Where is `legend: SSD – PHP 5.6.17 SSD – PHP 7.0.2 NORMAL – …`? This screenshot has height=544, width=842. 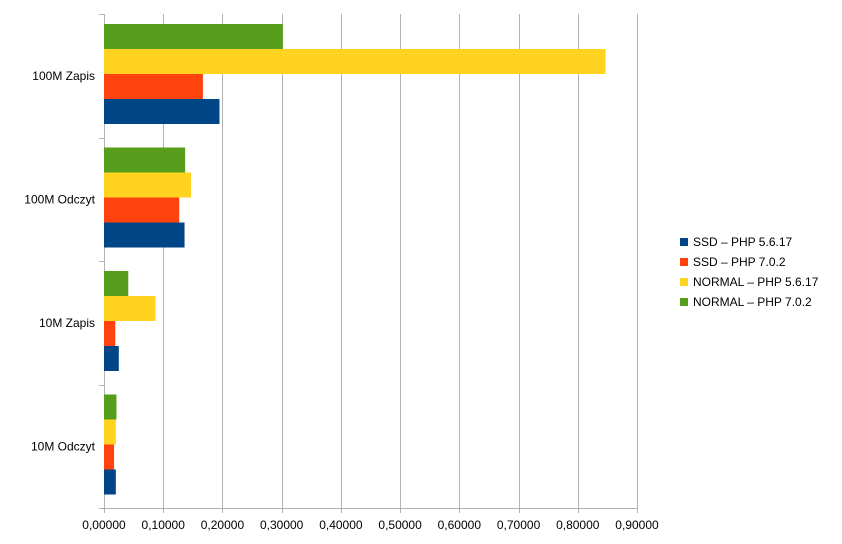
legend: SSD – PHP 5.6.17 SSD – PHP 7.0.2 NORMAL – … is located at coordinates (749, 272).